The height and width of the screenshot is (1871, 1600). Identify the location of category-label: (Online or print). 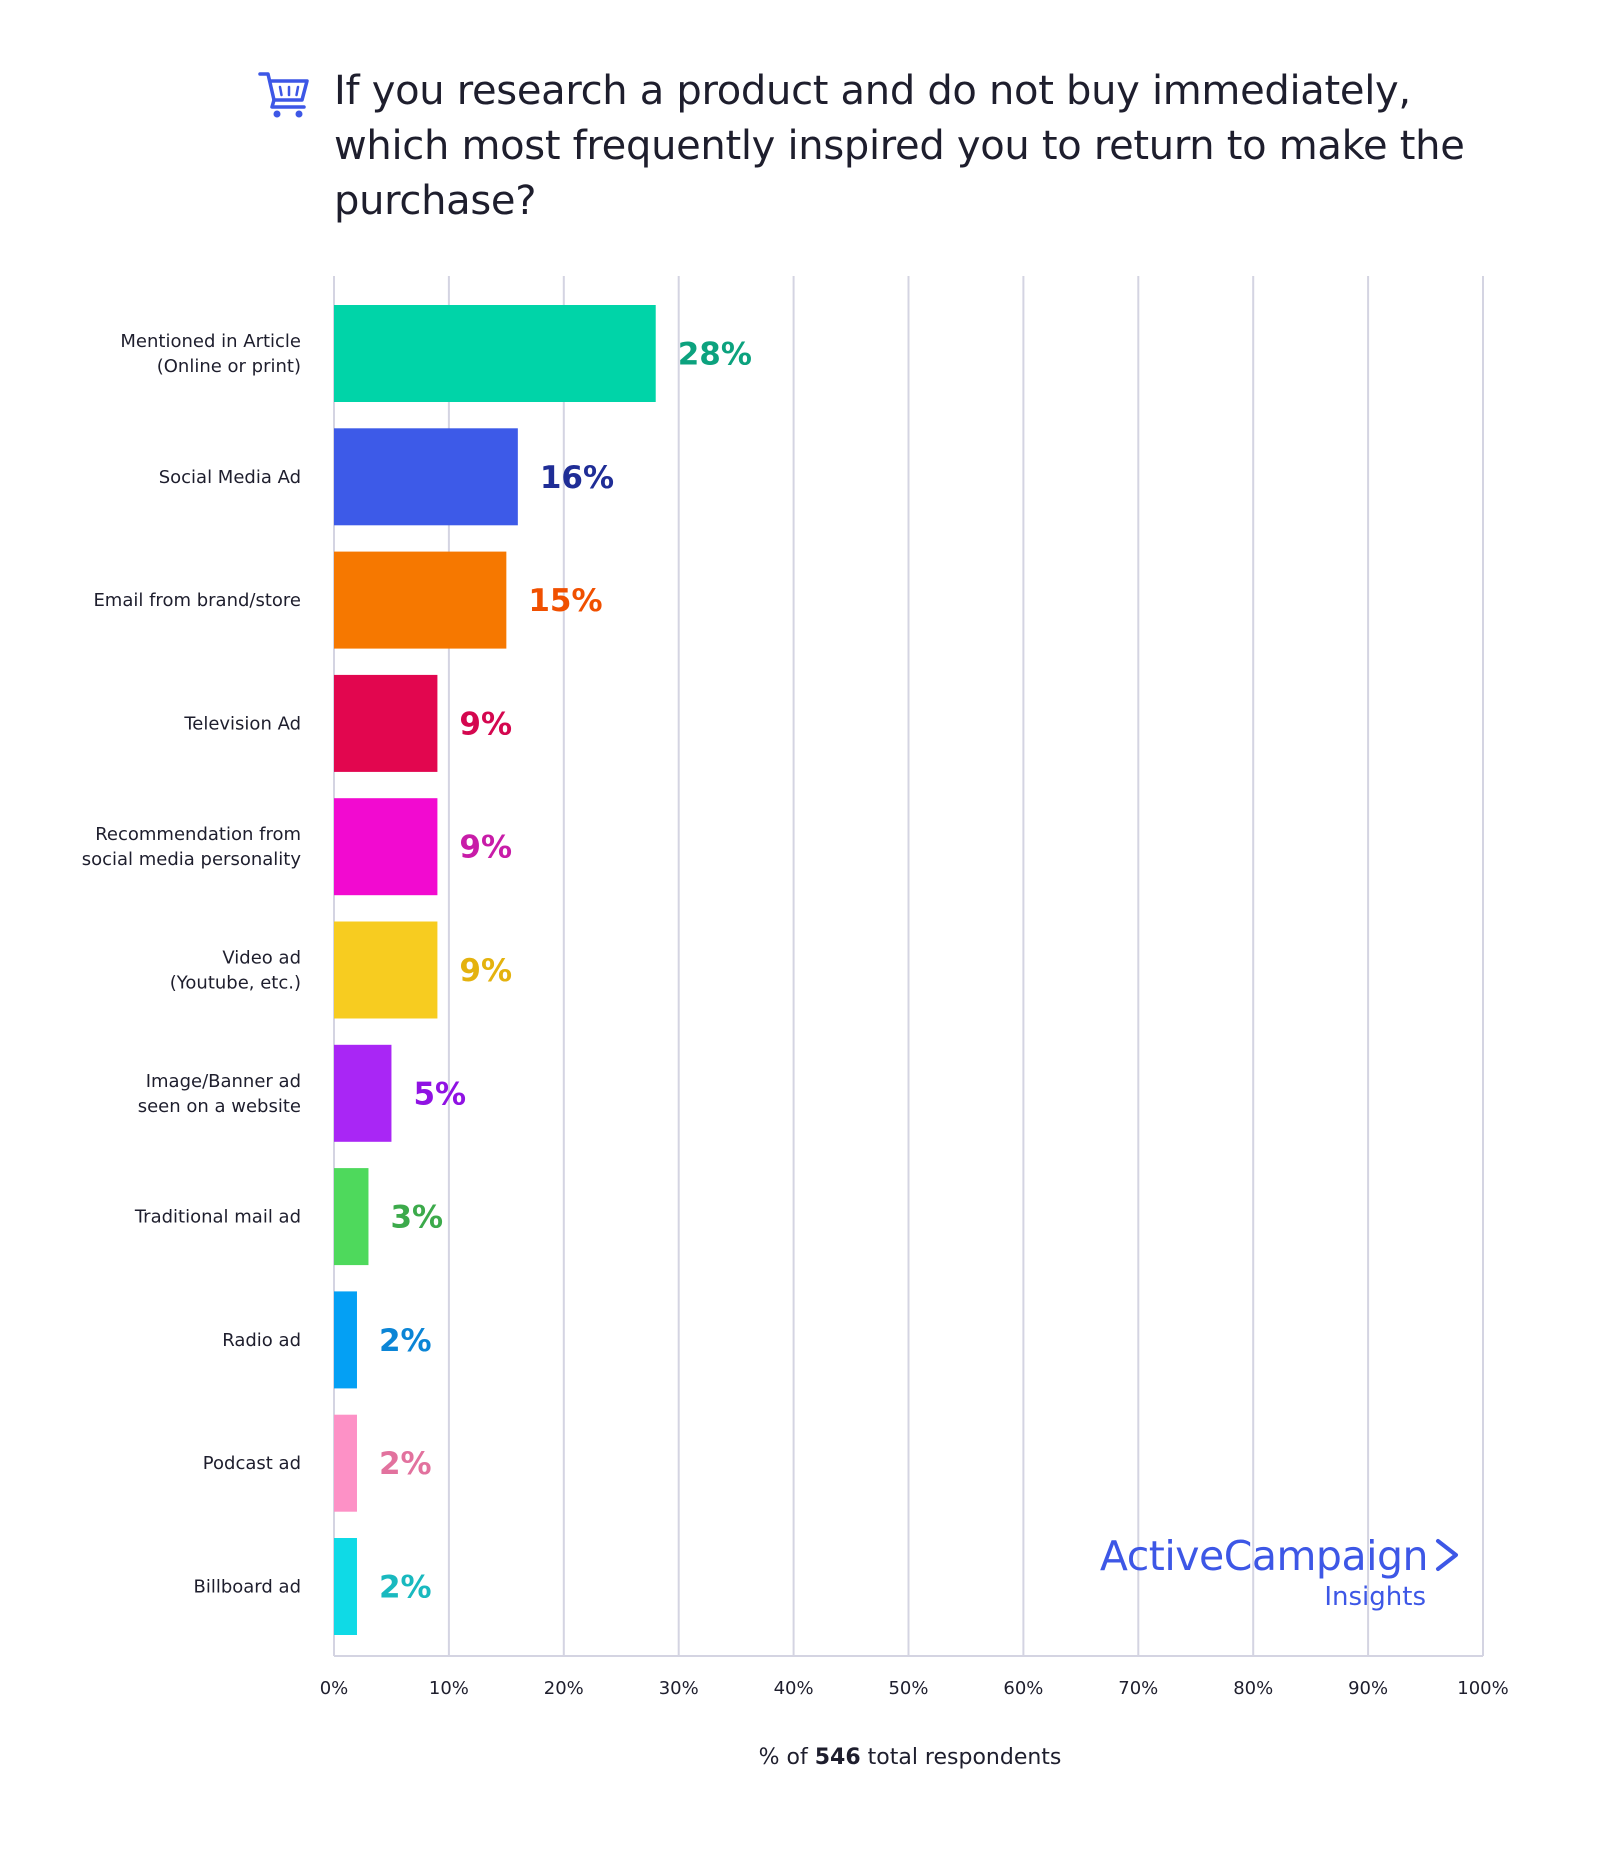
(229, 366).